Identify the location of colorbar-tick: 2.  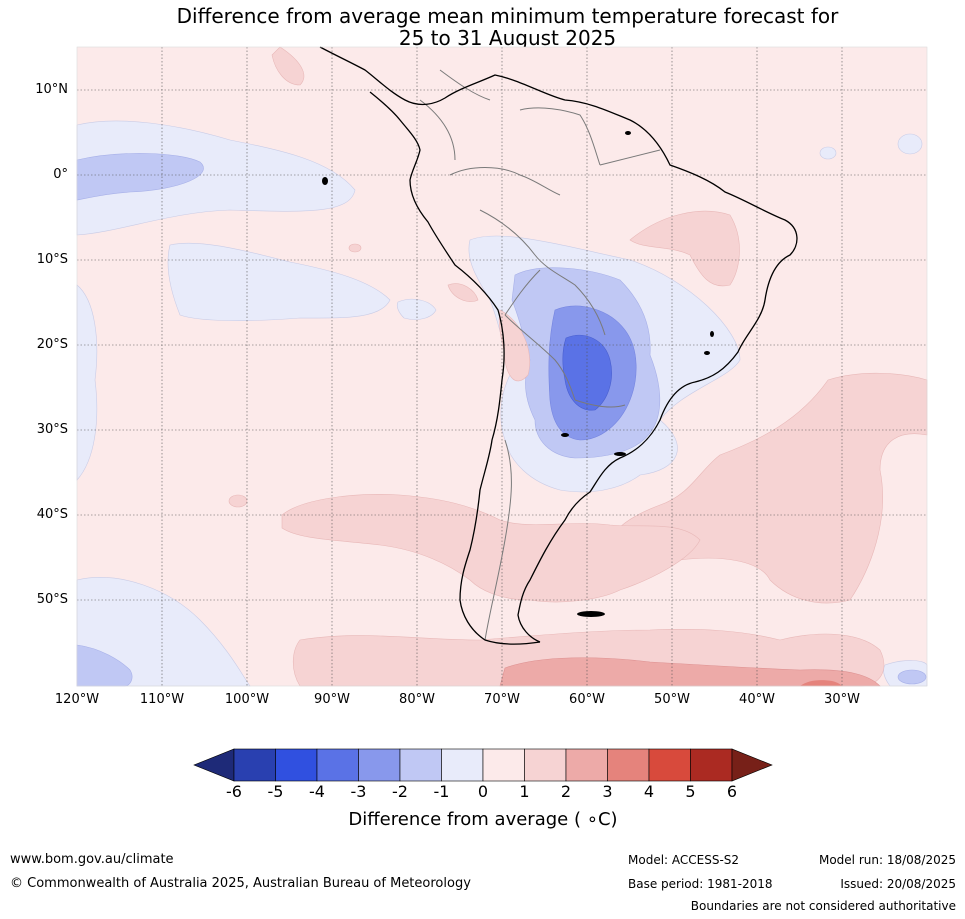
(566, 791).